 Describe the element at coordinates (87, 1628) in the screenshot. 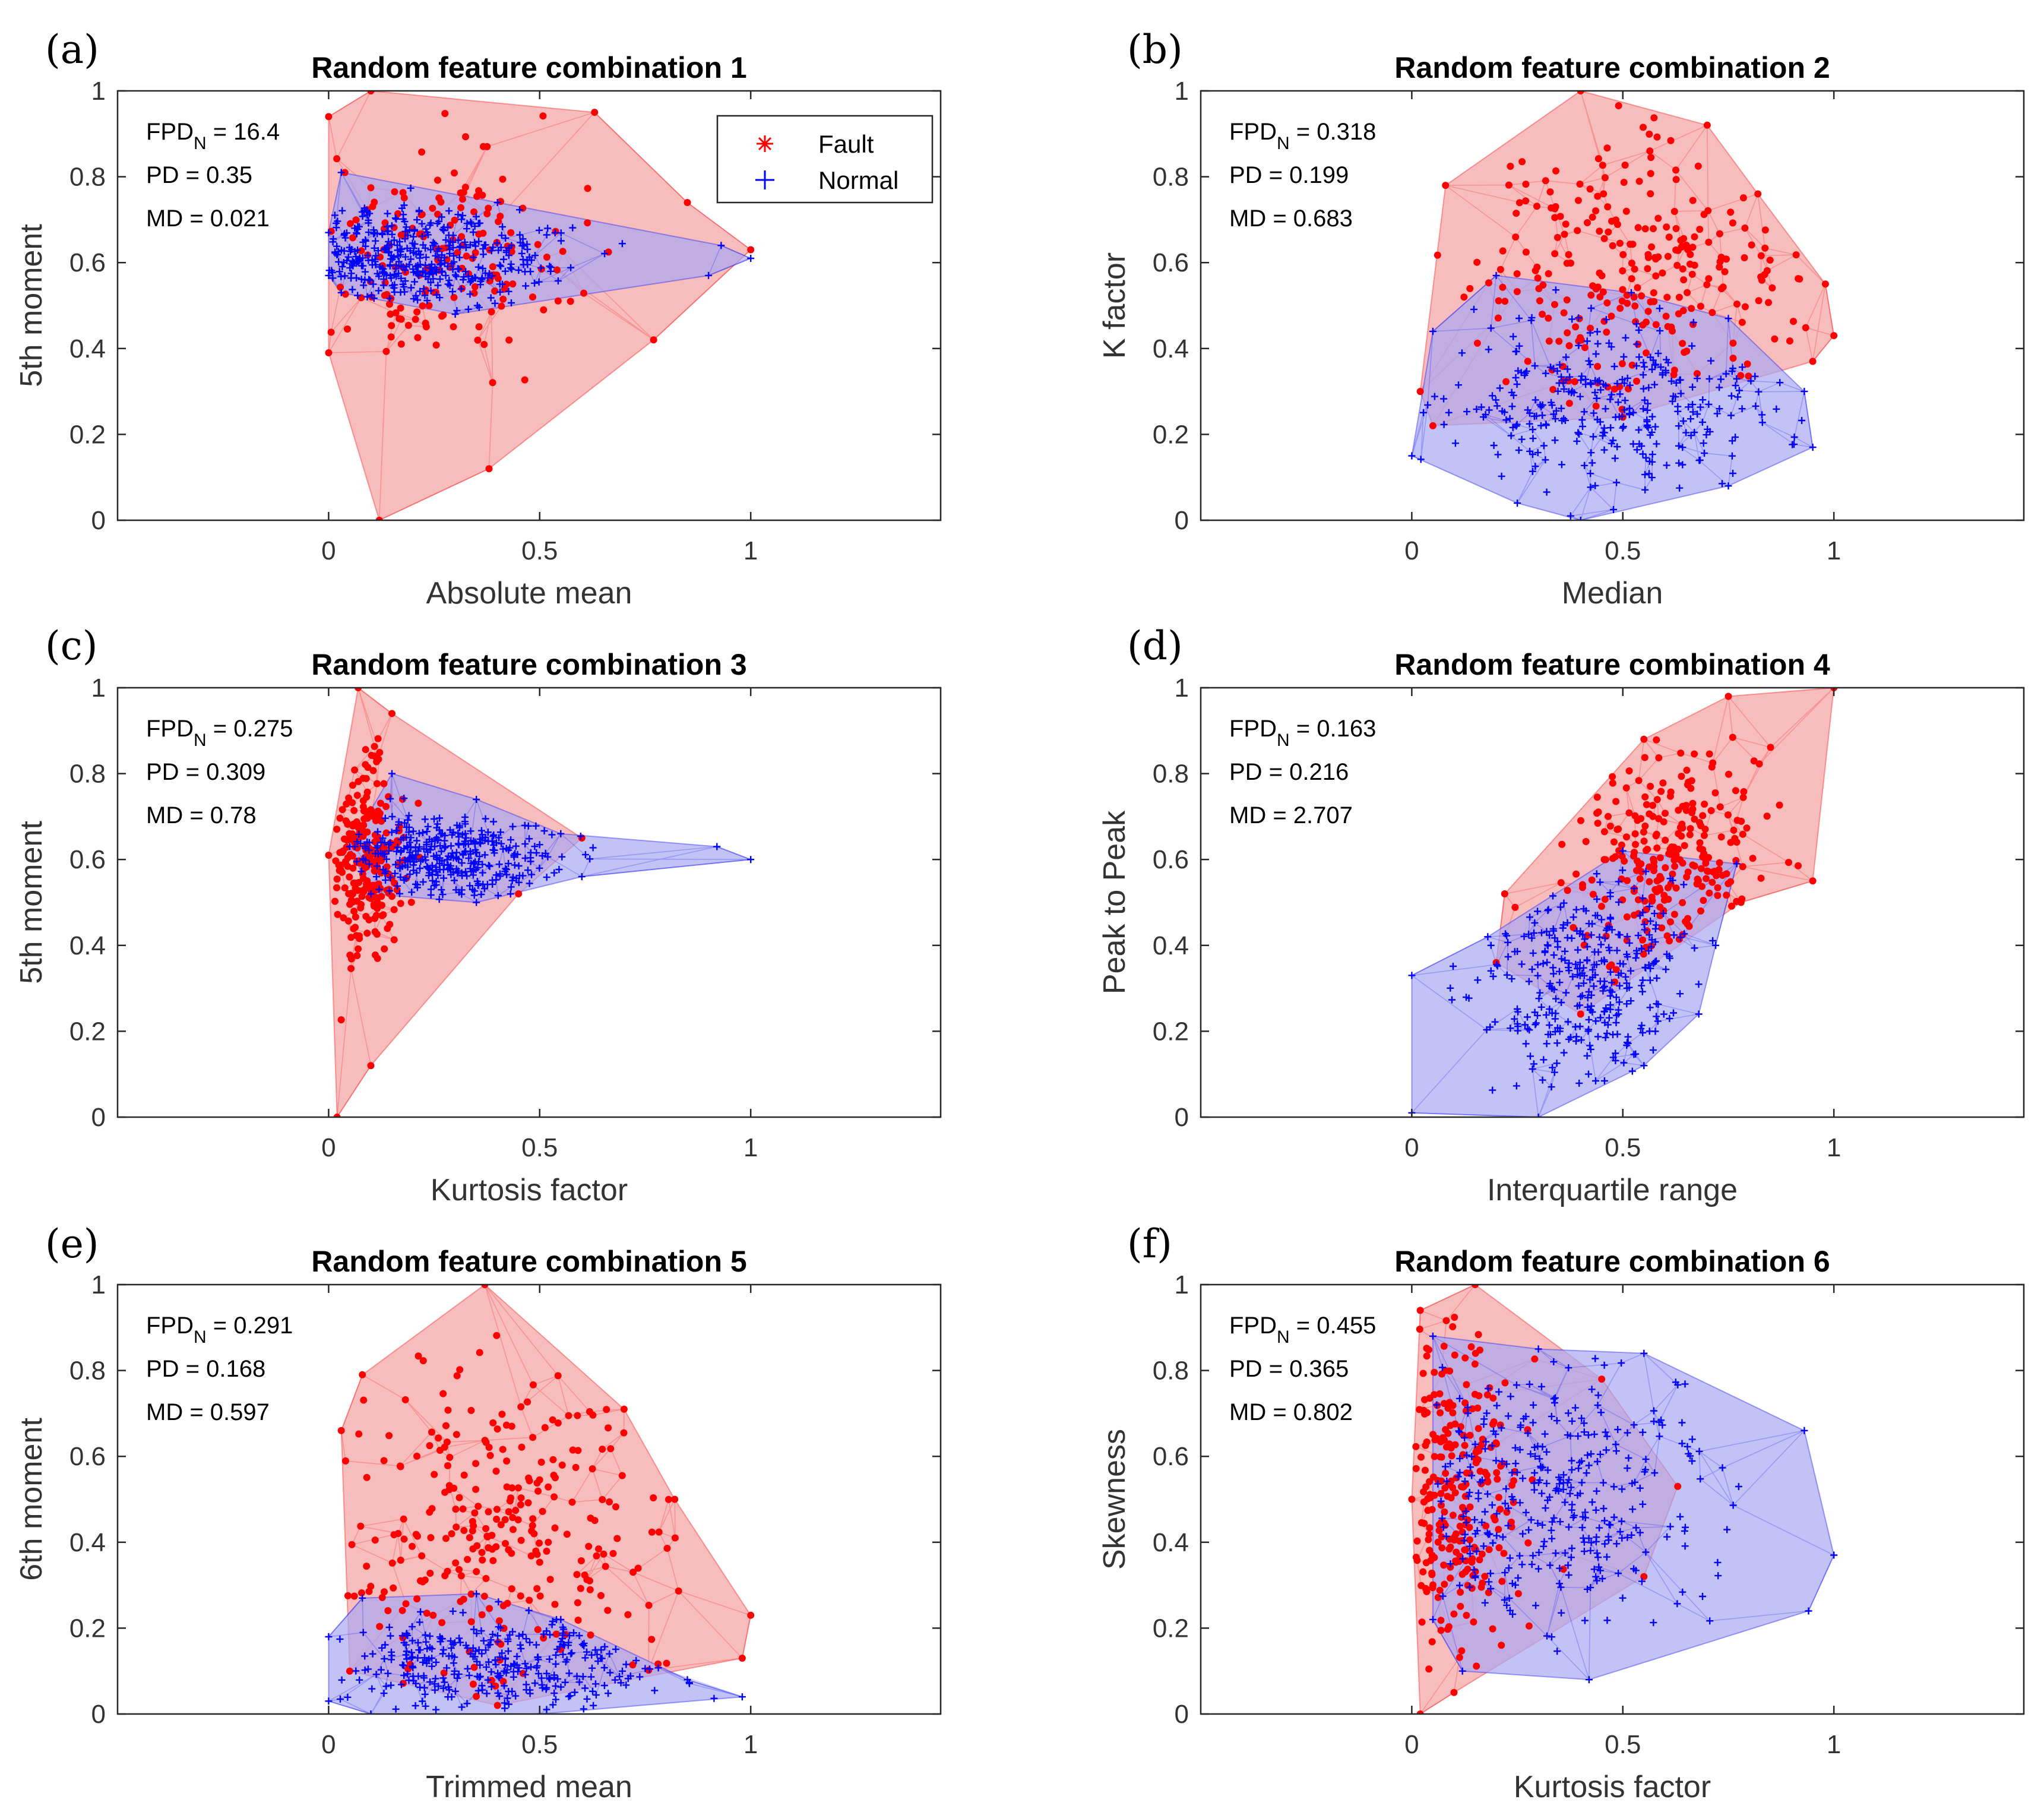

I see `y-tick-label: 0.2` at that location.